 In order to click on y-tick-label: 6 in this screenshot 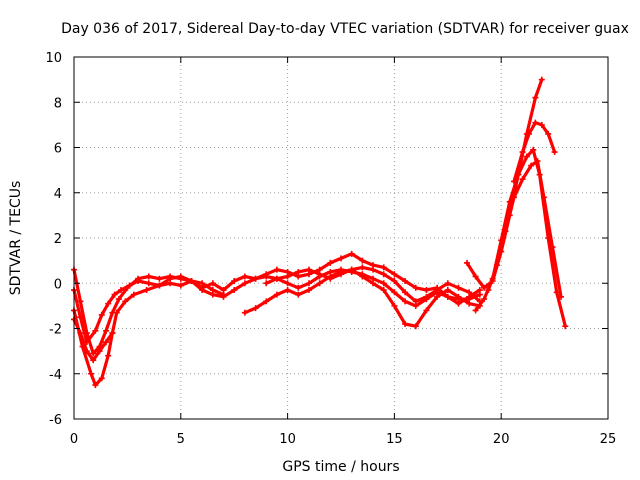, I will do `click(58, 149)`.